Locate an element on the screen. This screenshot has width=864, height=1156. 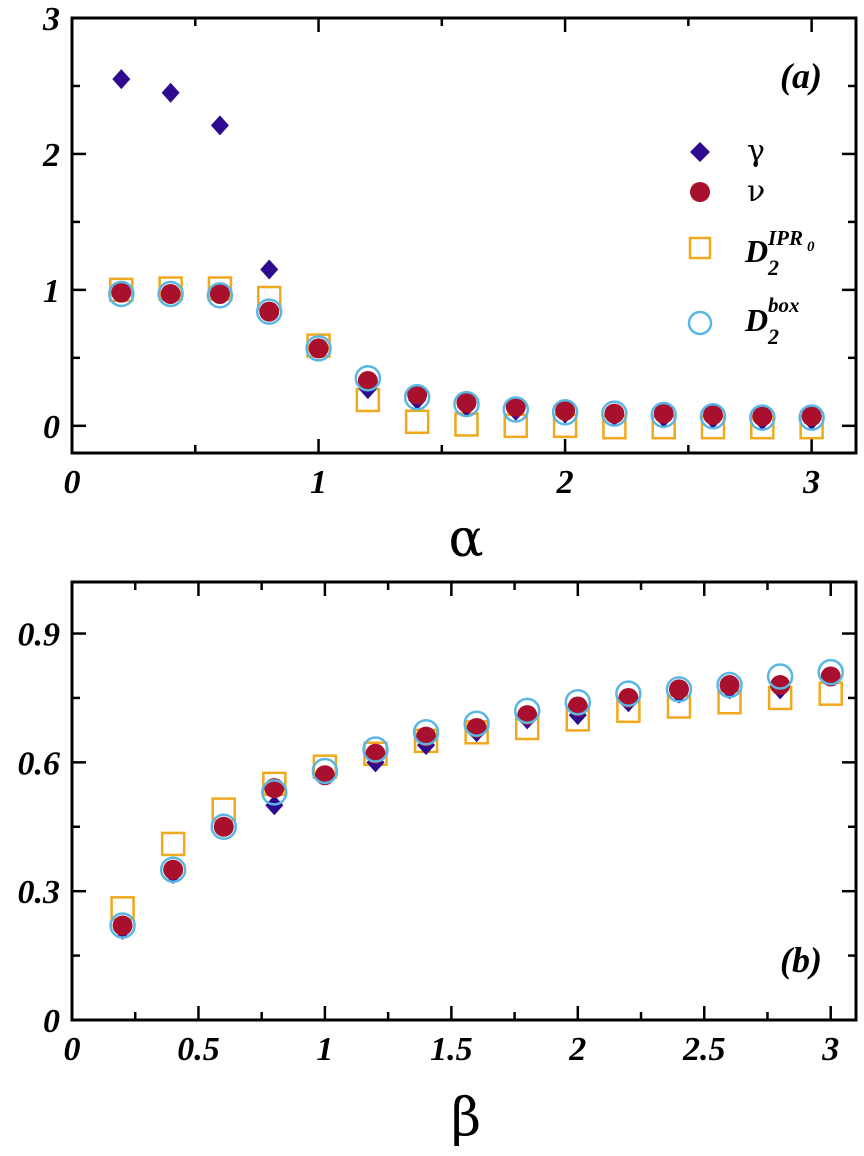
legend-d2-ipr0-marker is located at coordinates (700, 248).